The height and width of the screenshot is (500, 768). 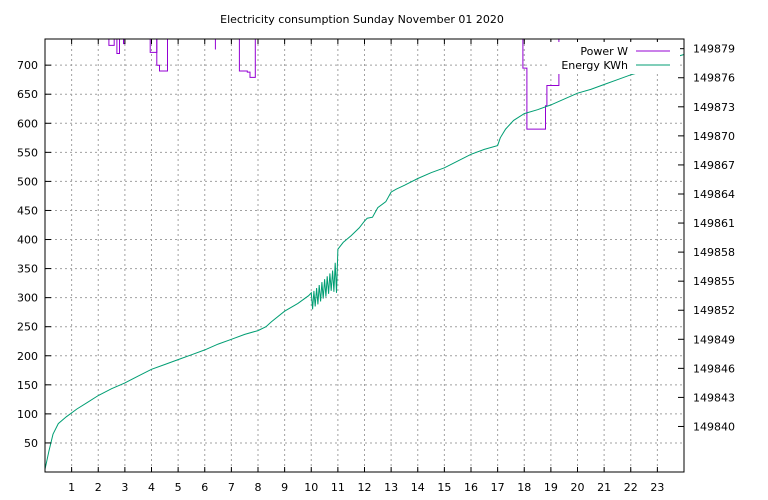 What do you see at coordinates (391, 487) in the screenshot?
I see `x-tick-label: 13` at bounding box center [391, 487].